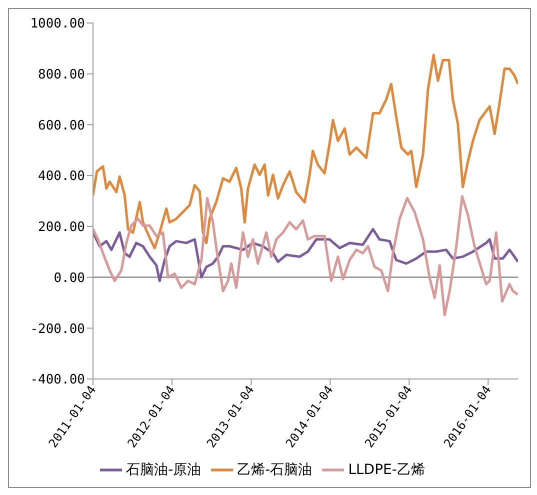 This screenshot has width=537, height=495. I want to click on legend-label: 石脑油-原油, so click(164, 470).